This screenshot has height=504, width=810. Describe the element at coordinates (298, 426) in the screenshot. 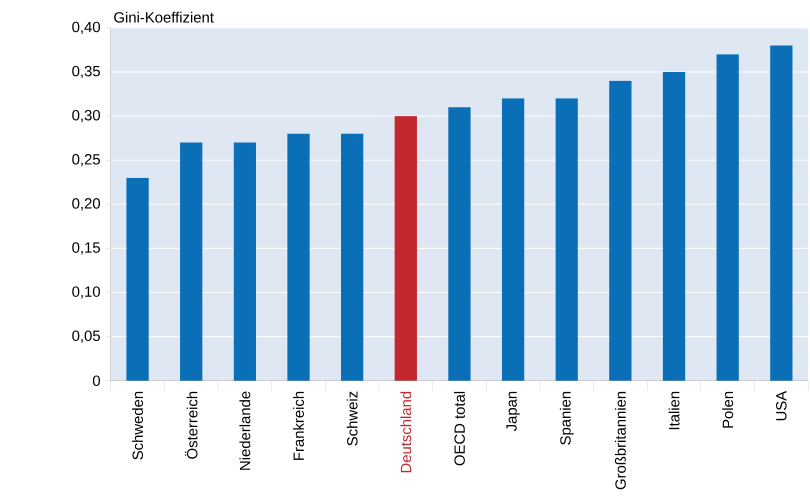

I see `x-tick-label: Frankreich` at that location.